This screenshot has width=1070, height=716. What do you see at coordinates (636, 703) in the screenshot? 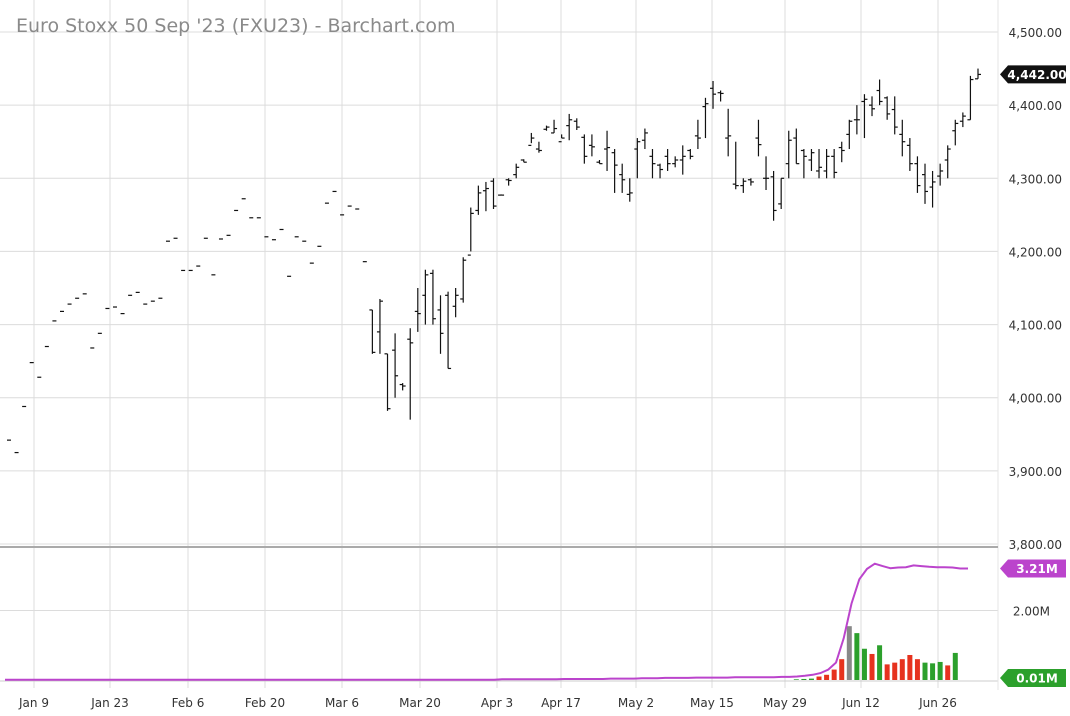
I see `x-tick-label: May 2` at bounding box center [636, 703].